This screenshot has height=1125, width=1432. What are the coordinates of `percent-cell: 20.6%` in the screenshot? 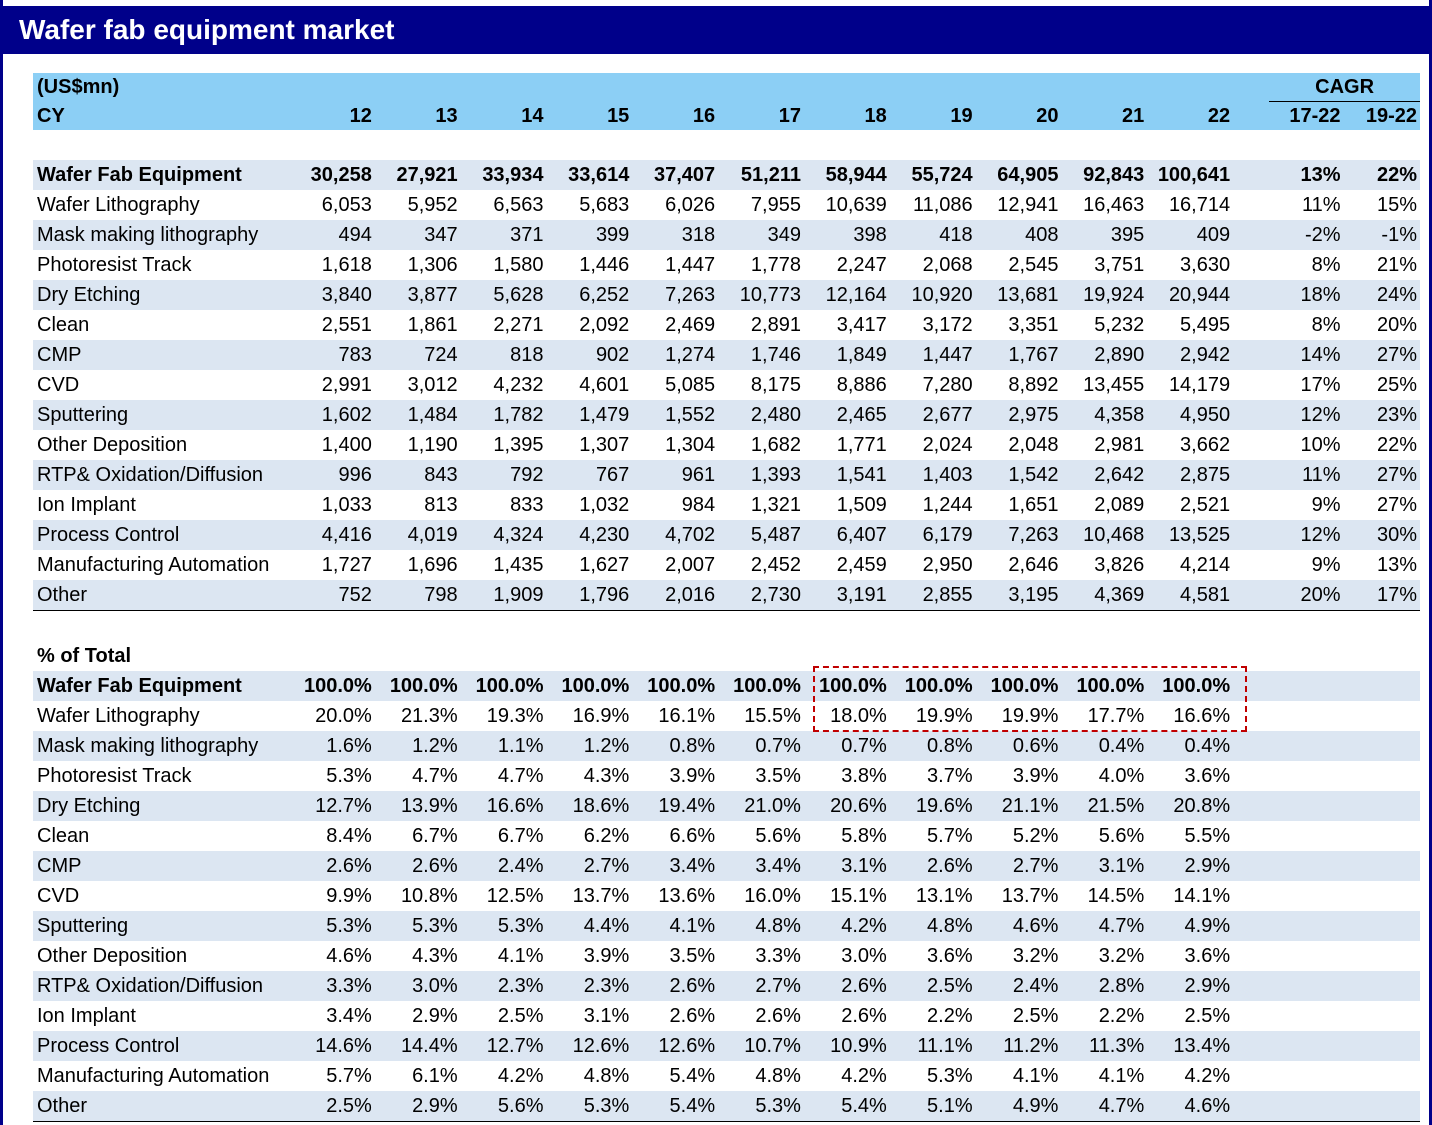 It's located at (846, 806).